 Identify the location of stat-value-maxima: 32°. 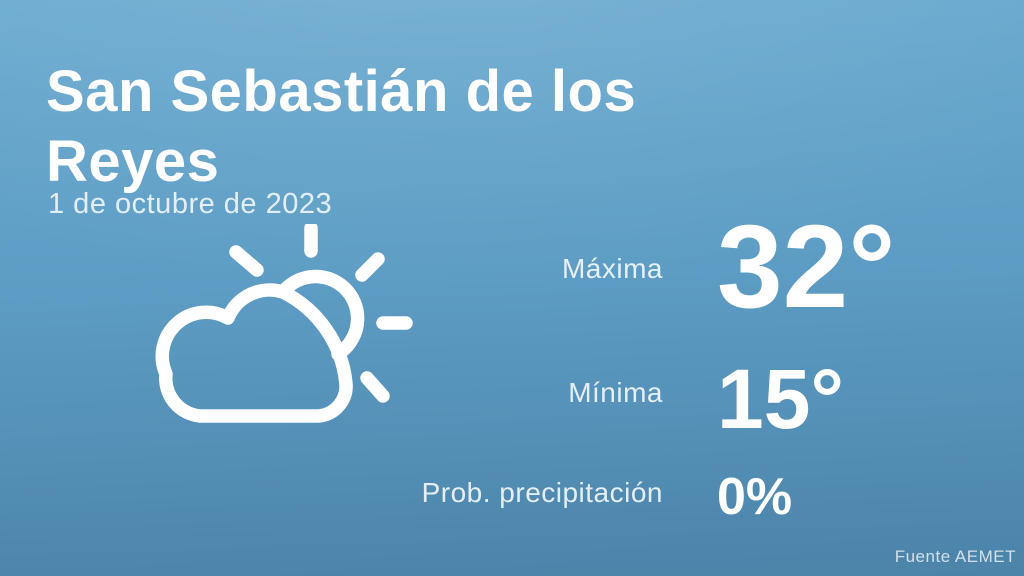
(806, 267).